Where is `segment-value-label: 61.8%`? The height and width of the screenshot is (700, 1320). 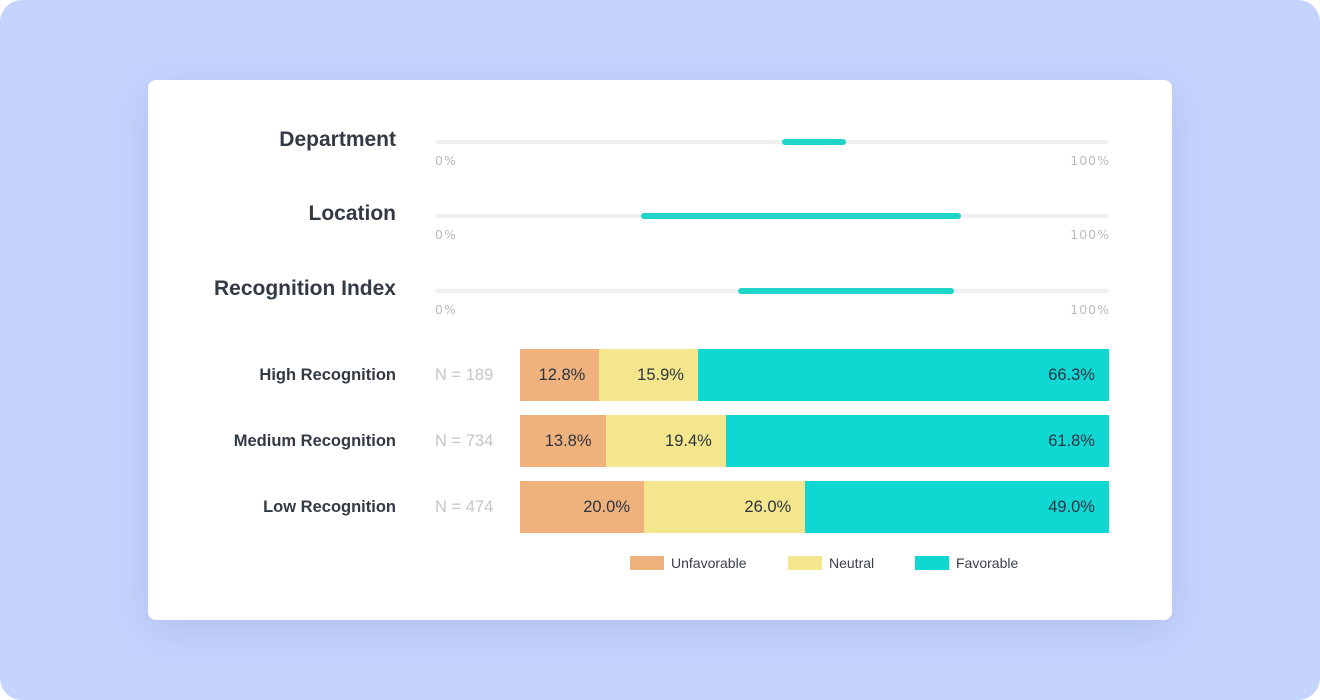
segment-value-label: 61.8% is located at coordinates (1071, 441).